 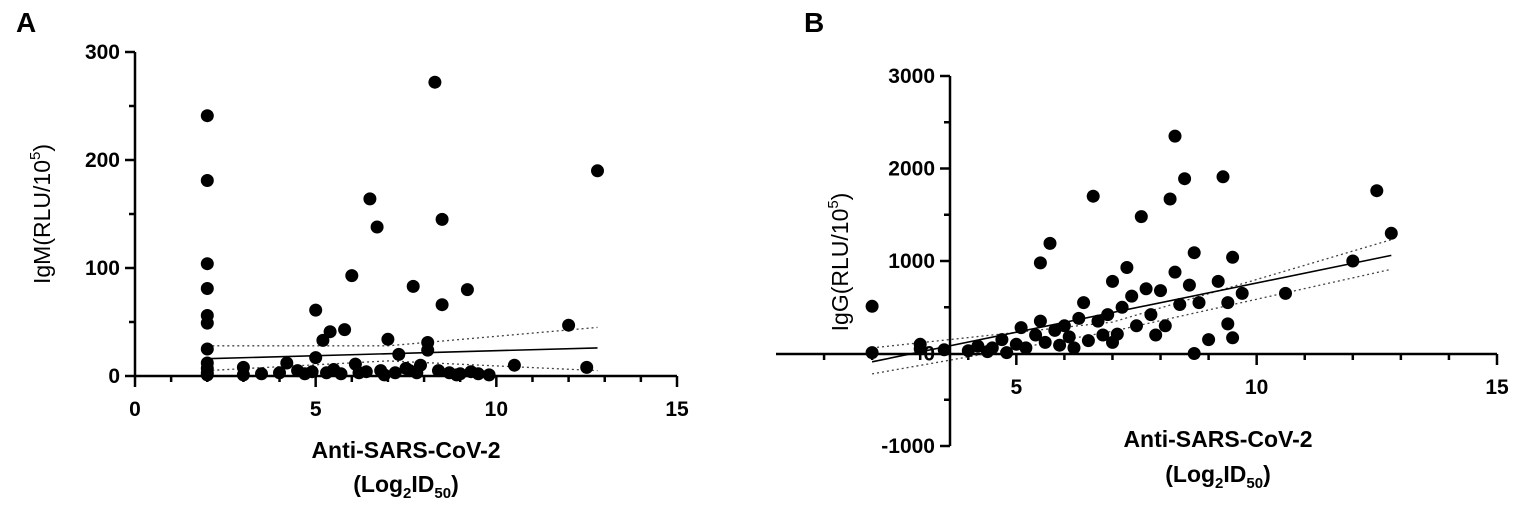 I want to click on y-axis-label: IgG(RLU/105), so click(x=839, y=262).